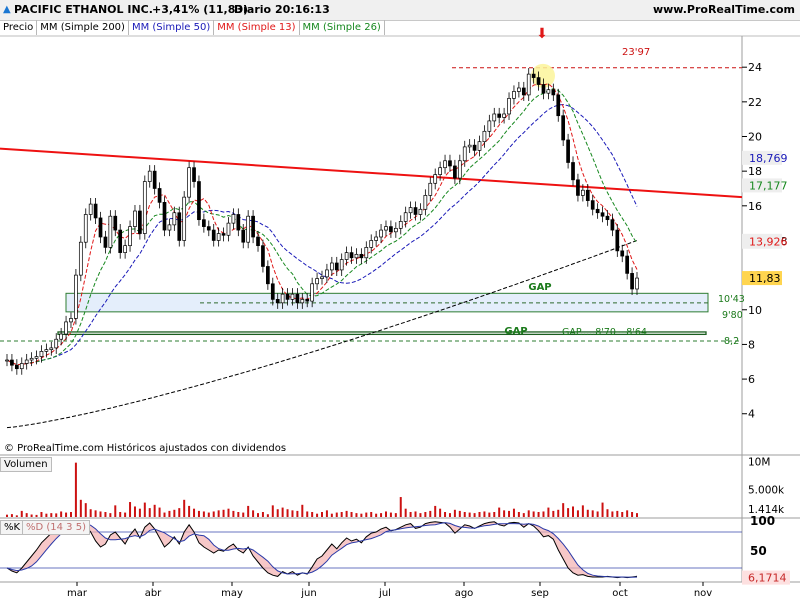 The height and width of the screenshot is (600, 800). What do you see at coordinates (387, 302) in the screenshot?
I see `gap-zone-upper` at bounding box center [387, 302].